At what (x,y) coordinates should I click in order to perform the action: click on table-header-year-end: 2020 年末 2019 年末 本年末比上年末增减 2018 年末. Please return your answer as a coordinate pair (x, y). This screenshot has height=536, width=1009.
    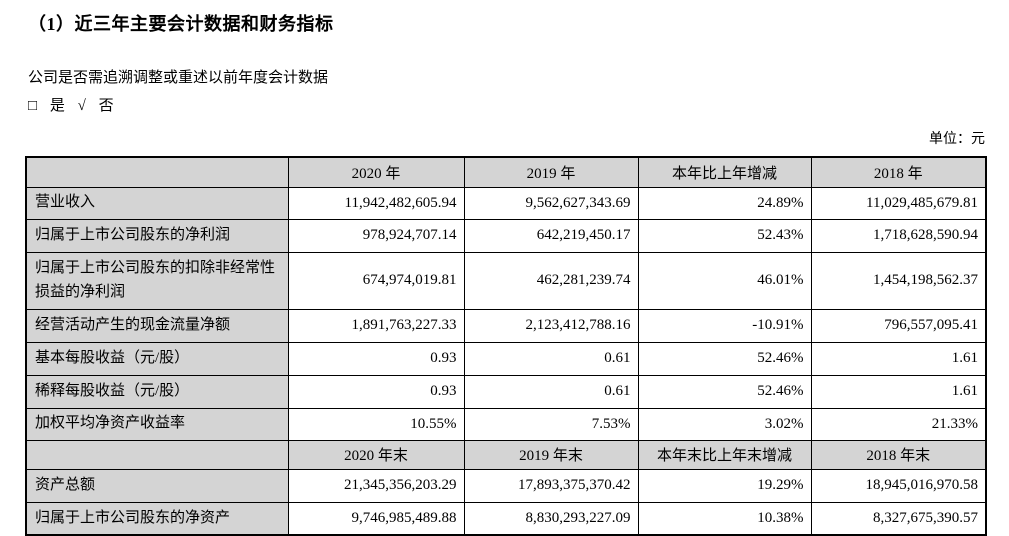
    Looking at the image, I should click on (506, 454).